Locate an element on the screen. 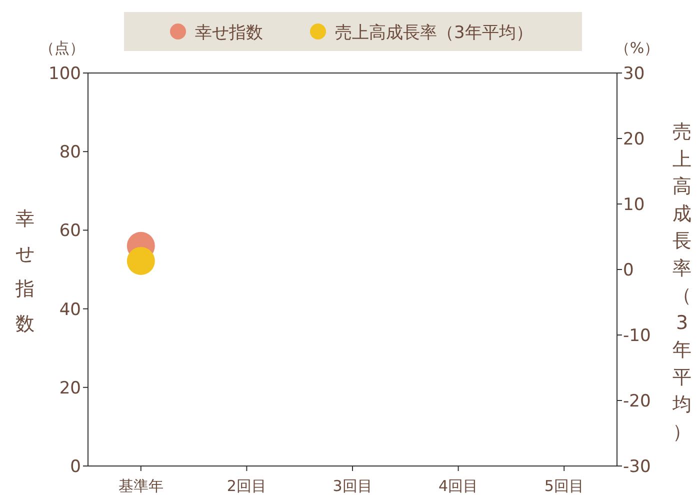  y2-tick-label: 30 is located at coordinates (634, 74).